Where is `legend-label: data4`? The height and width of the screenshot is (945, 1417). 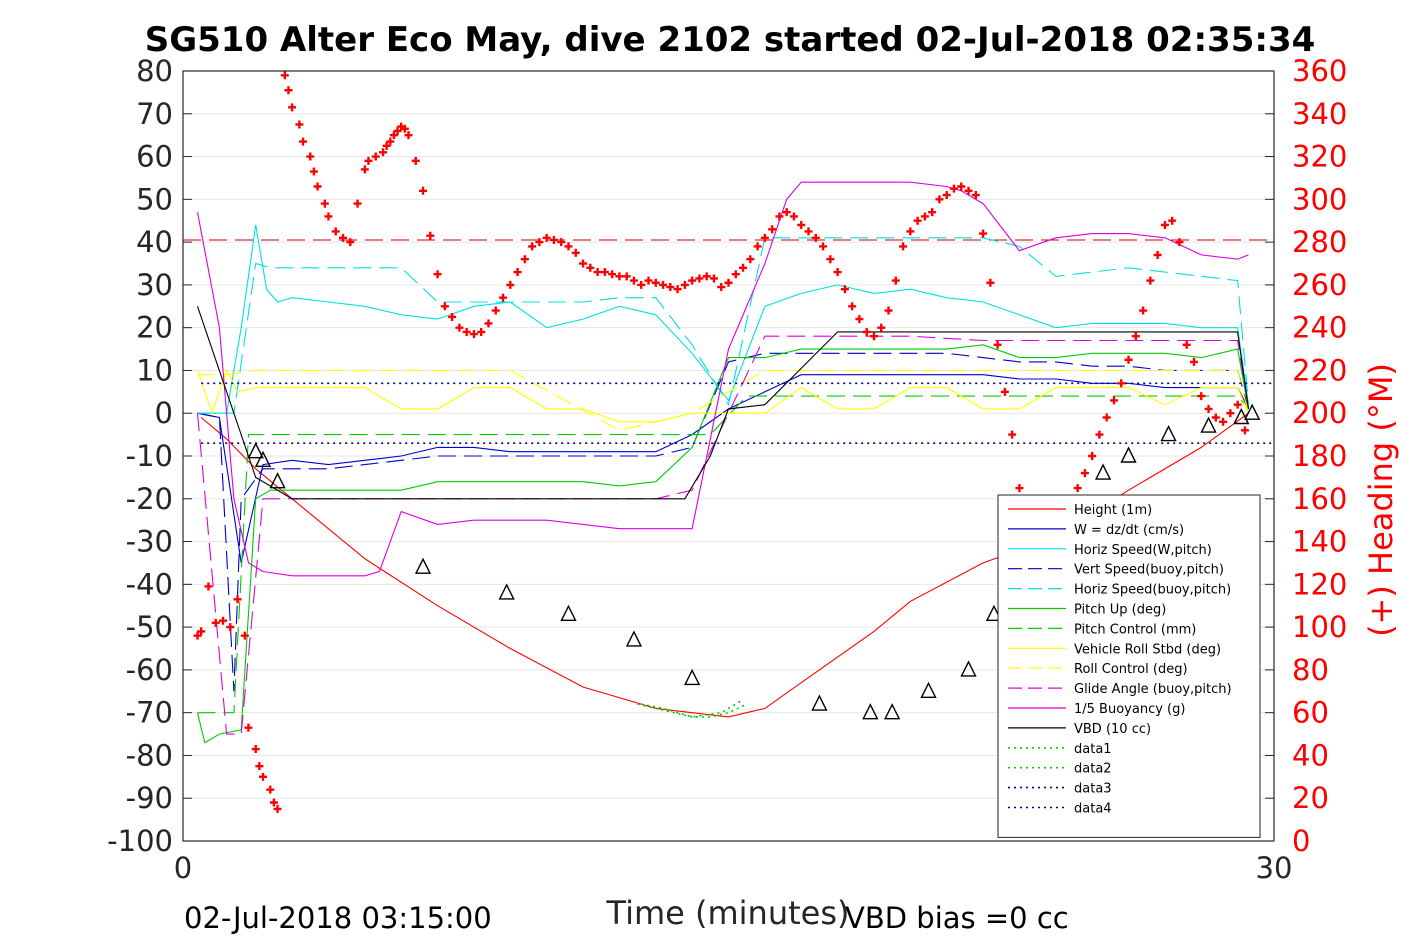 legend-label: data4 is located at coordinates (1093, 809).